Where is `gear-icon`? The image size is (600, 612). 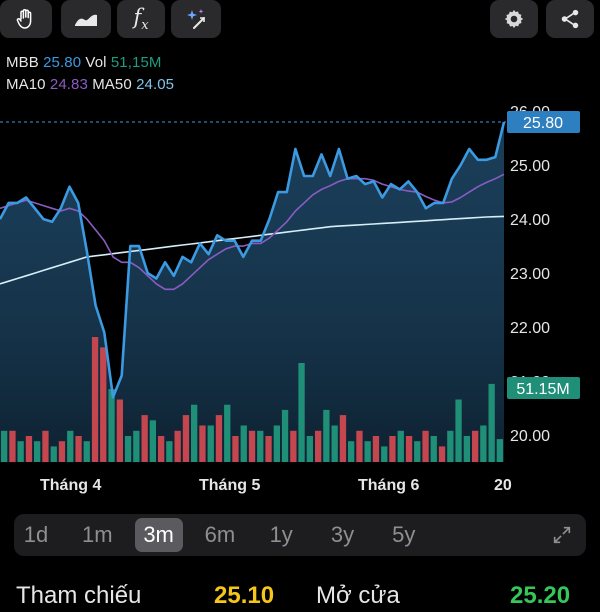 gear-icon is located at coordinates (514, 19).